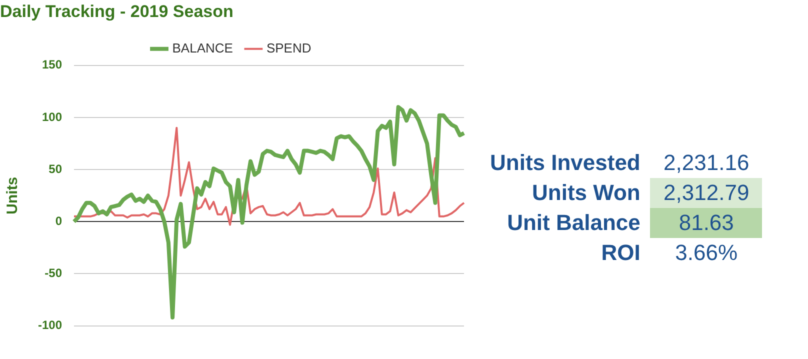 This screenshot has width=808, height=359. What do you see at coordinates (289, 48) in the screenshot?
I see `legend-label: SPEND` at bounding box center [289, 48].